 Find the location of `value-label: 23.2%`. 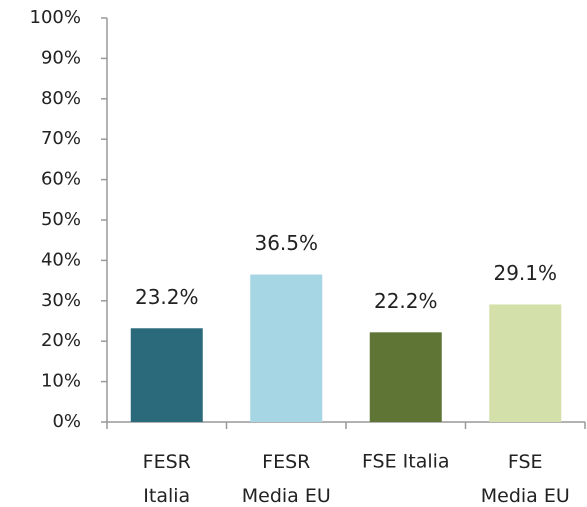

value-label: 23.2% is located at coordinates (167, 297).